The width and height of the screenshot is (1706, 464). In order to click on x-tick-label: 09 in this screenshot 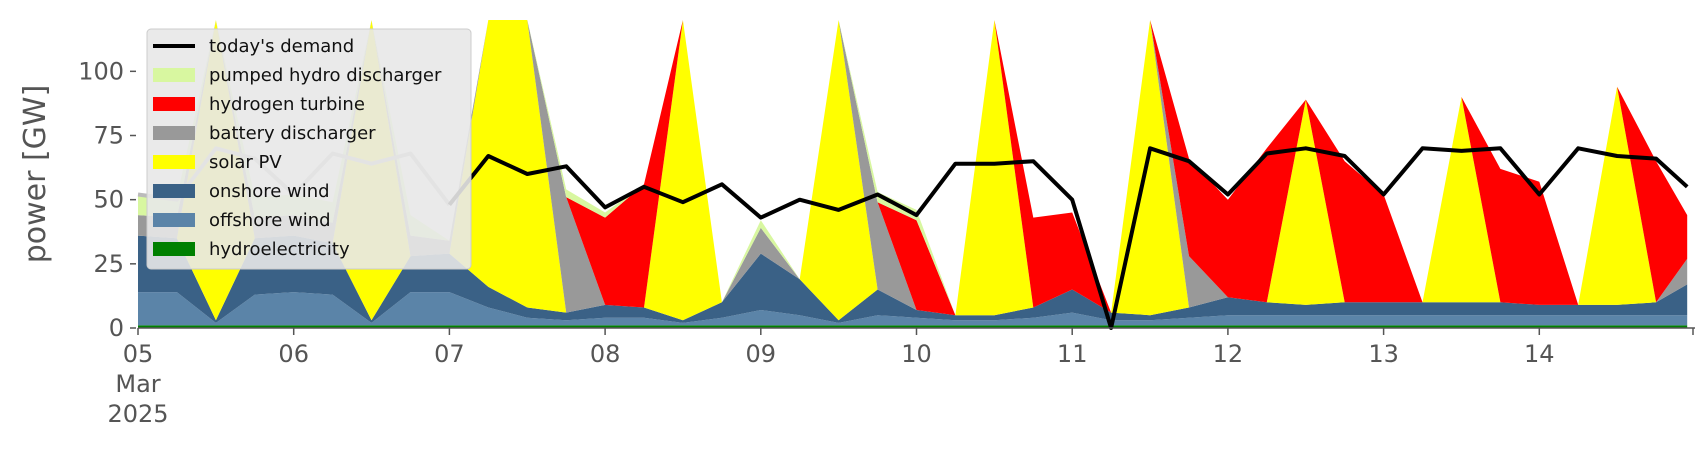, I will do `click(761, 354)`.